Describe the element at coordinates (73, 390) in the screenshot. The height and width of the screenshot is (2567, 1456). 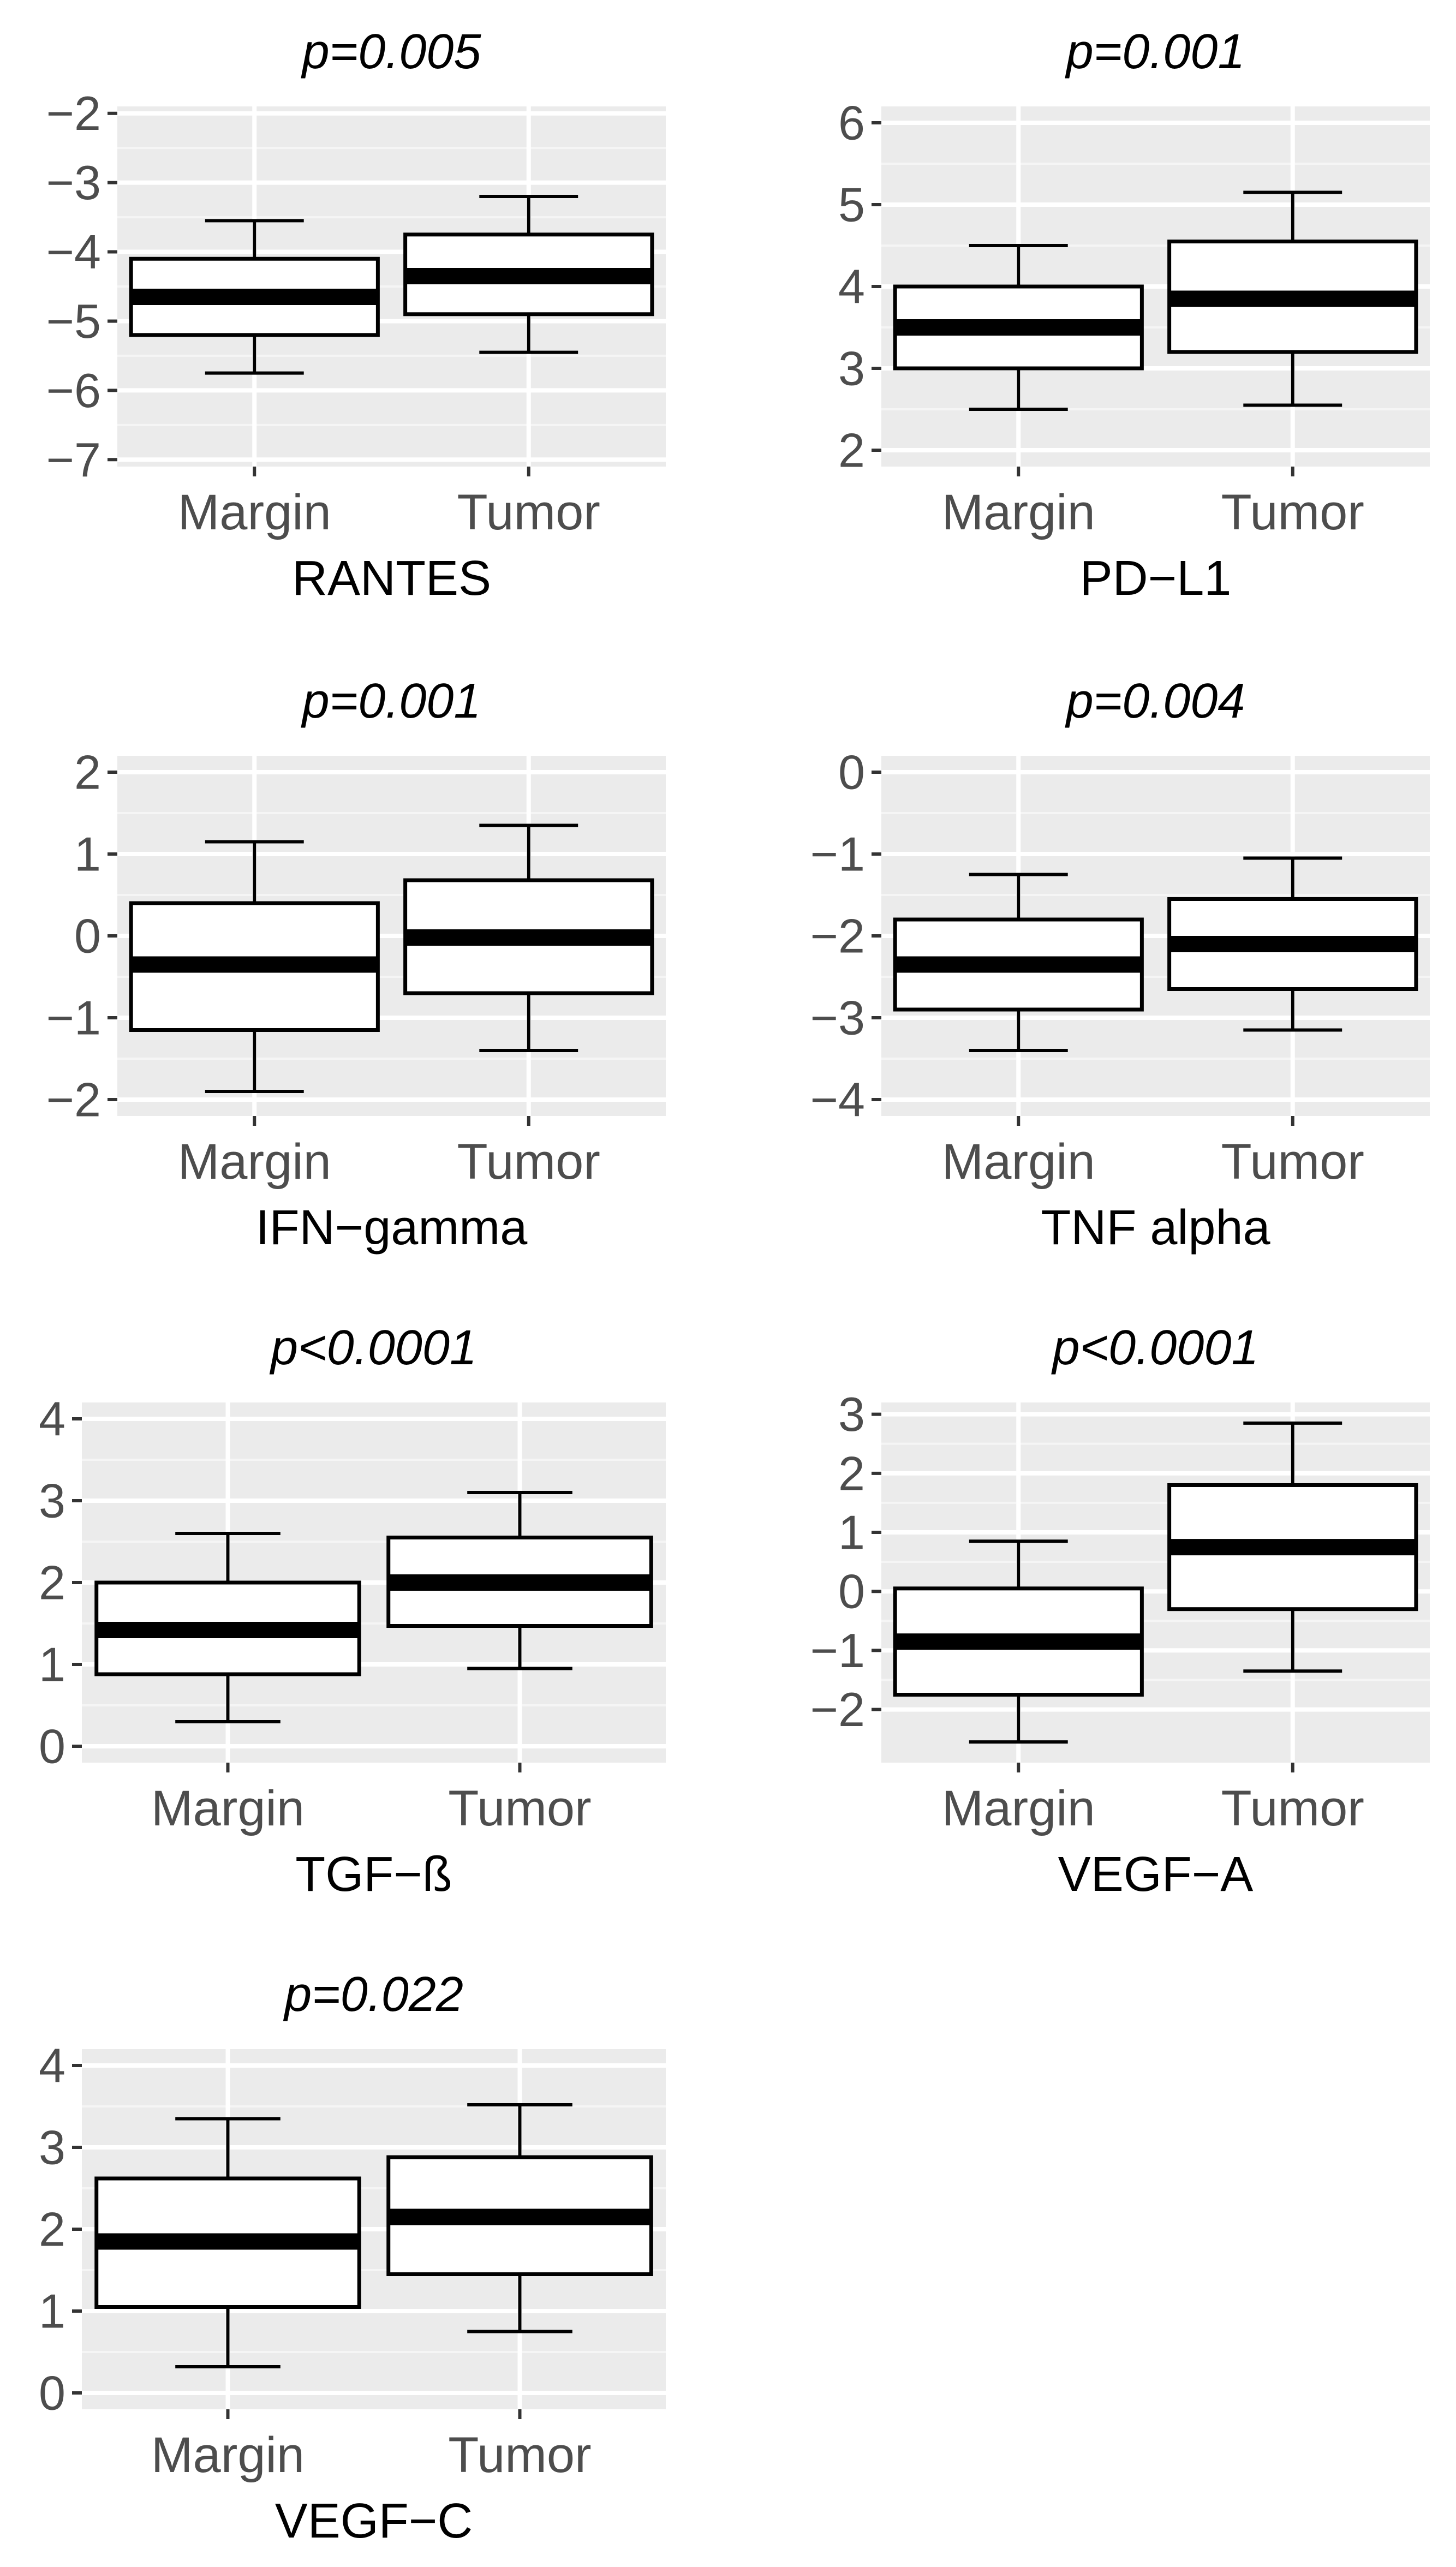
I see `y-tick-label: −6` at that location.